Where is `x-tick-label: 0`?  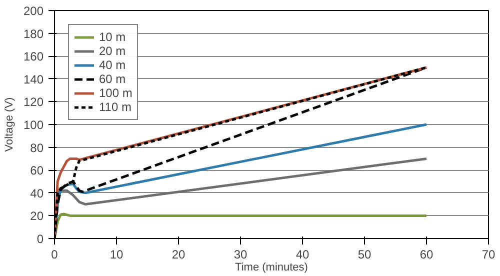 x-tick-label: 0 is located at coordinates (54, 255).